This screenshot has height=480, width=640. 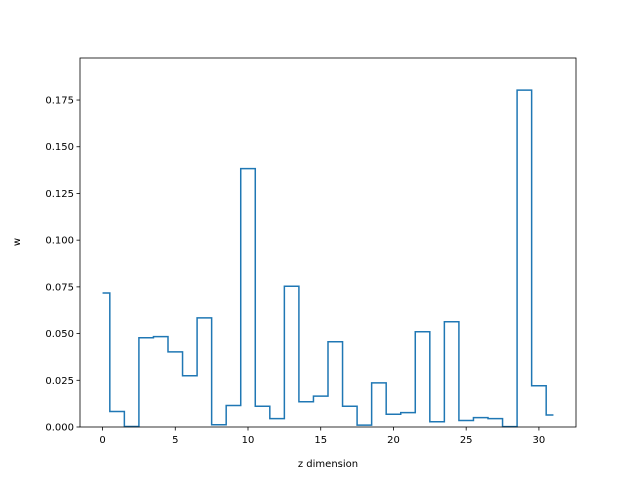 What do you see at coordinates (320, 440) in the screenshot?
I see `x-tick-label: 15` at bounding box center [320, 440].